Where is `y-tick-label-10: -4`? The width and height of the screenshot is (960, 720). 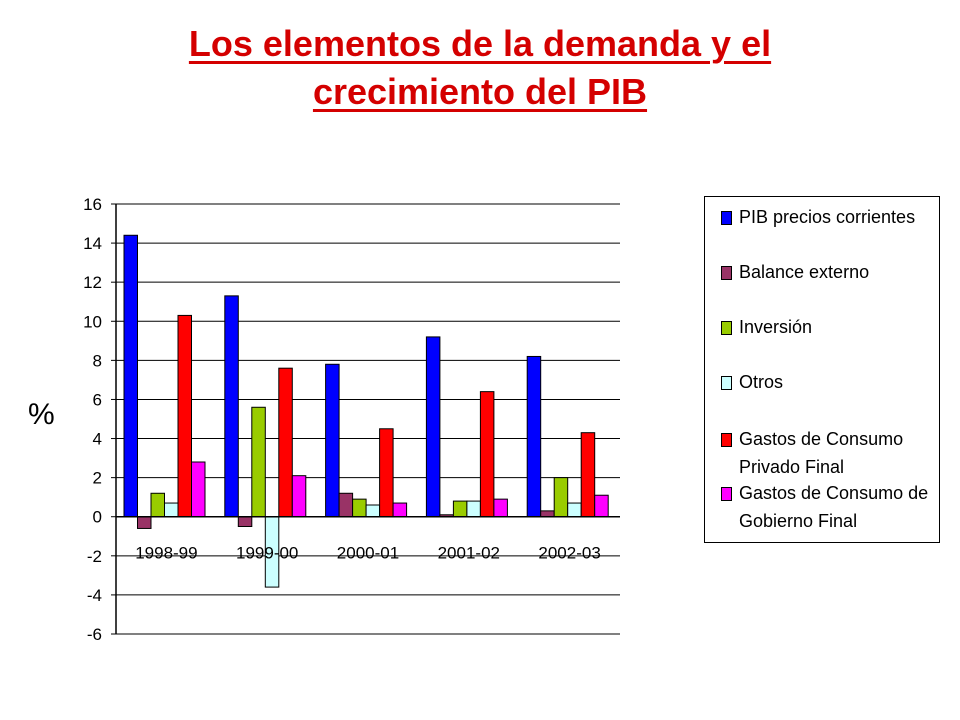
y-tick-label-10: -4 is located at coordinates (94, 595).